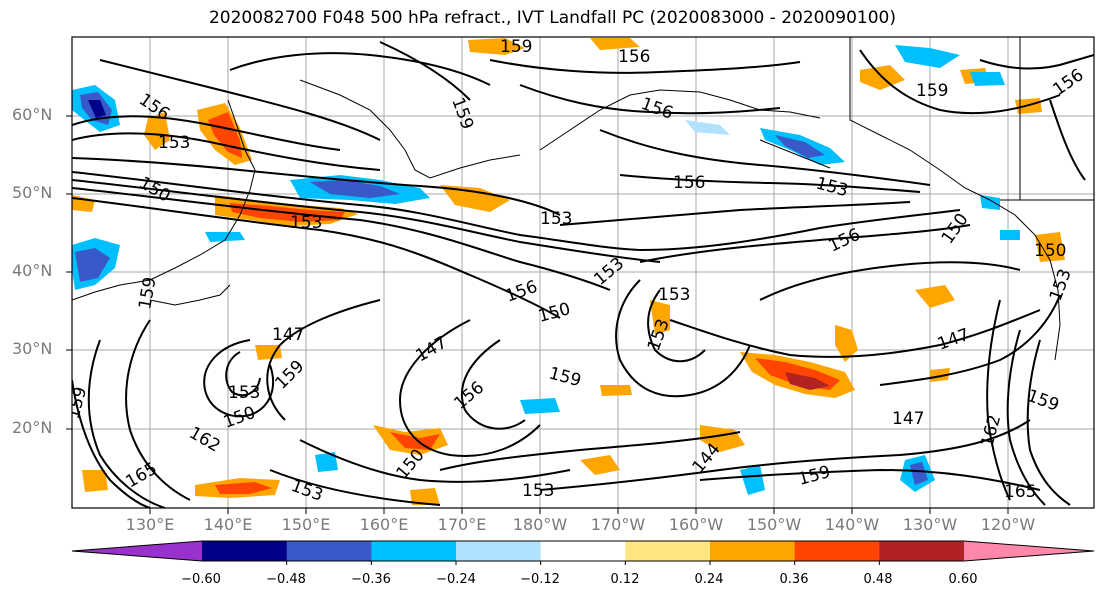 The width and height of the screenshot is (1105, 601). What do you see at coordinates (625, 579) in the screenshot?
I see `colorbar-tick-label: 0.12` at bounding box center [625, 579].